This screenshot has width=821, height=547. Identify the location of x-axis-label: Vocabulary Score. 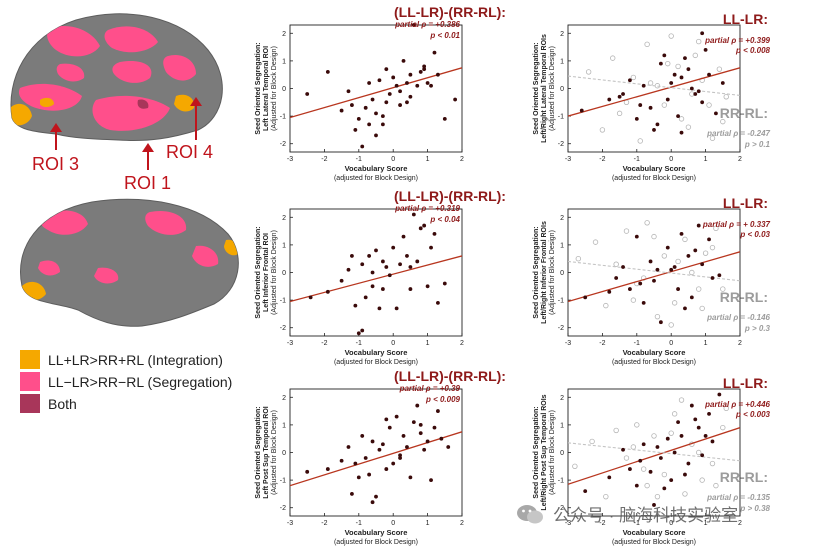
(376, 168).